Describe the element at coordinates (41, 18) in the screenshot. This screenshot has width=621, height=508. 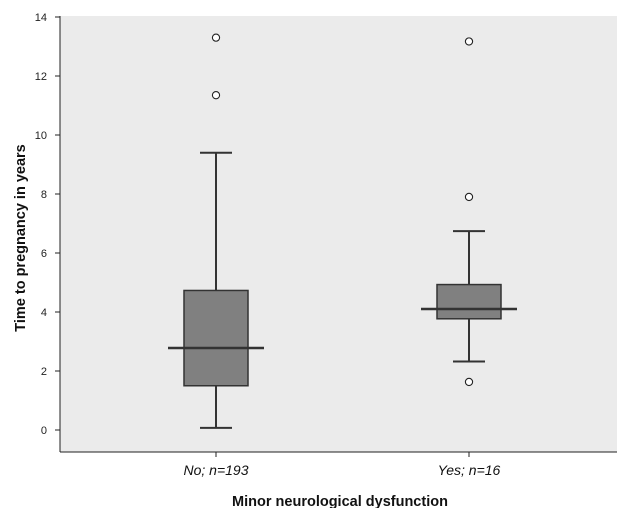
I see `y-tick-label: 14` at that location.